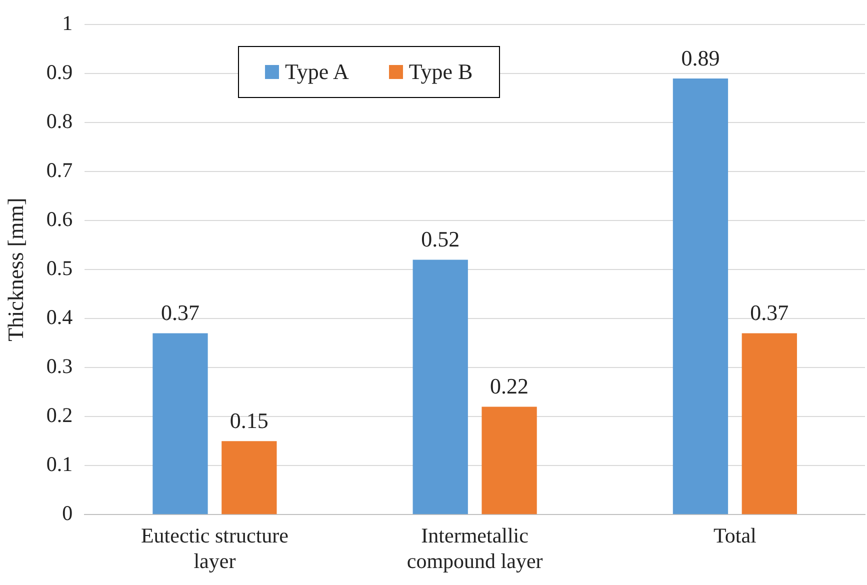 The height and width of the screenshot is (585, 867). What do you see at coordinates (59, 72) in the screenshot?
I see `y-tick-label: 0.9` at bounding box center [59, 72].